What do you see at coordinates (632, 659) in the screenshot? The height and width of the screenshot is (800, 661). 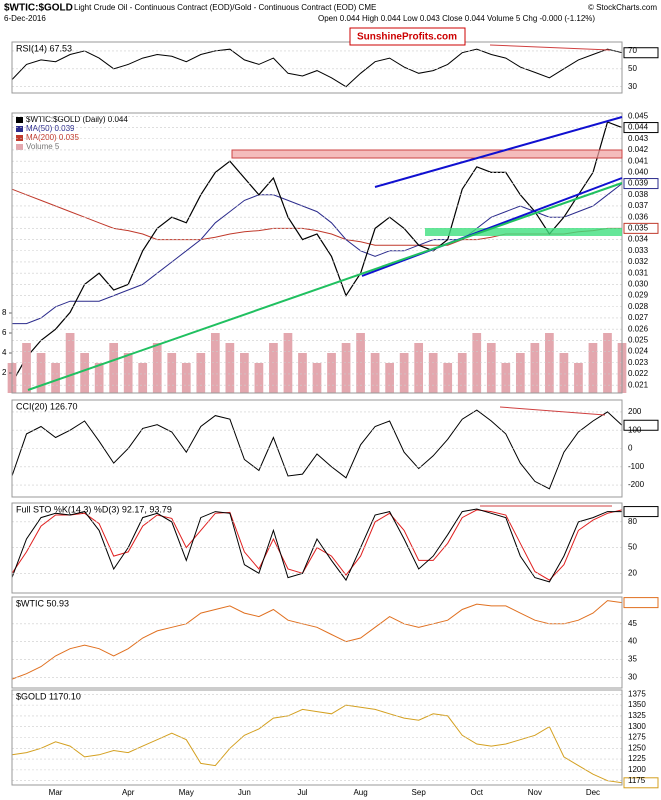 I see `y-tick-label: 35` at bounding box center [632, 659].